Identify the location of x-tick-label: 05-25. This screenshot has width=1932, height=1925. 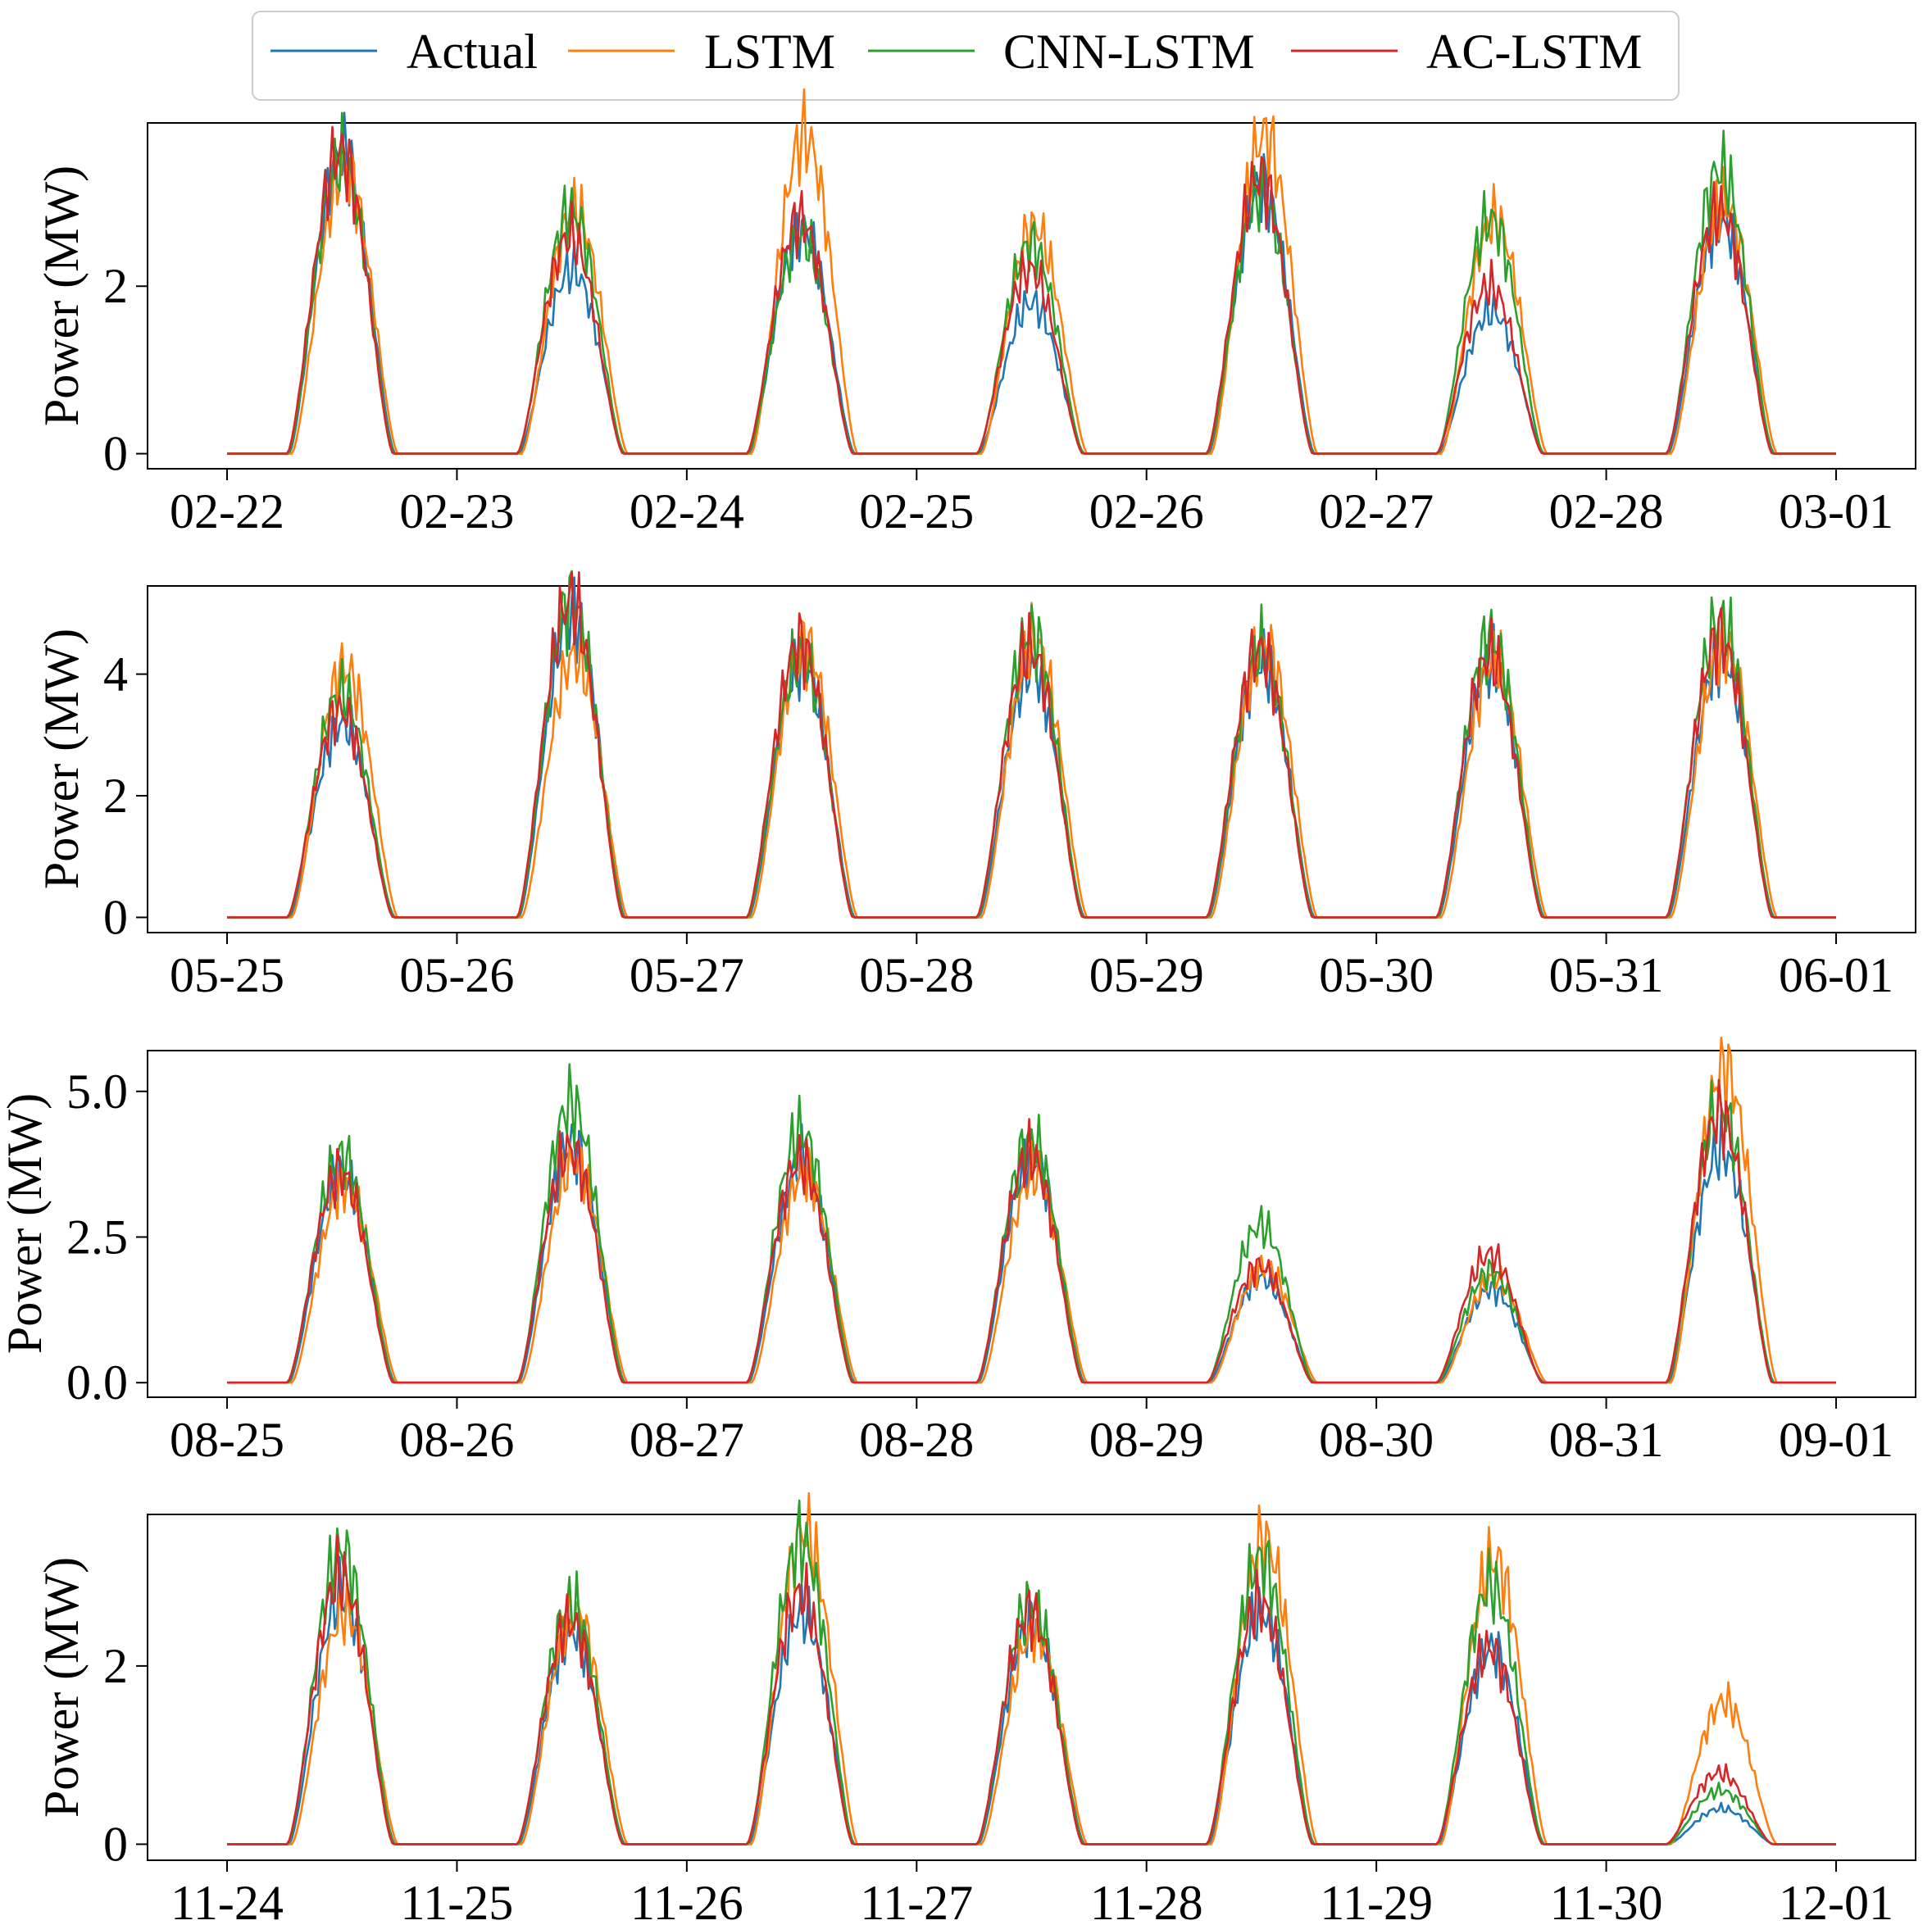
(227, 975).